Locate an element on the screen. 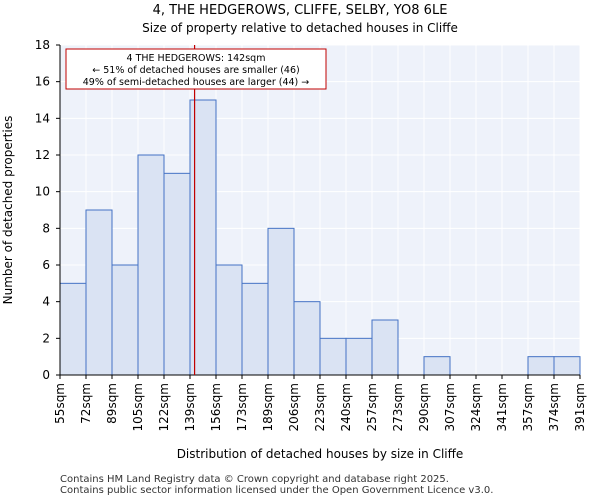 The image size is (600, 500). x-tick-label: 173sqm is located at coordinates (242, 407).